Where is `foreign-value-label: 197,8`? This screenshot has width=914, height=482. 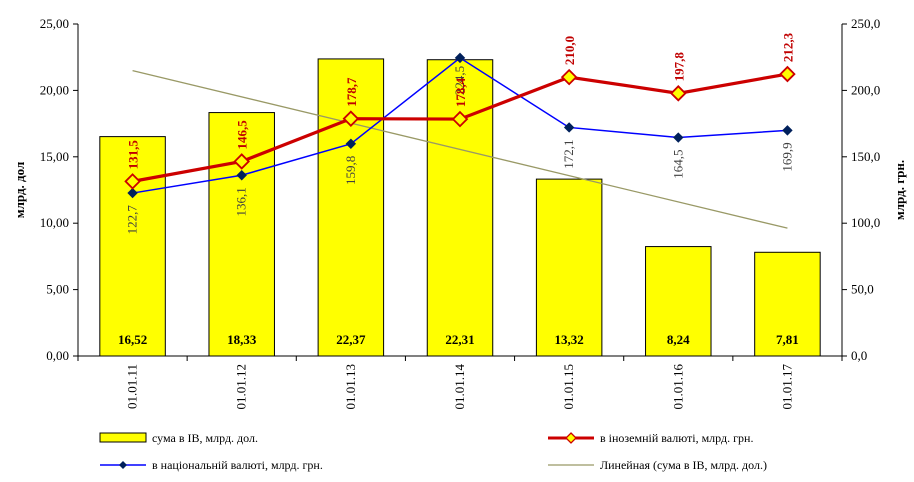
foreign-value-label: 197,8 is located at coordinates (678, 67).